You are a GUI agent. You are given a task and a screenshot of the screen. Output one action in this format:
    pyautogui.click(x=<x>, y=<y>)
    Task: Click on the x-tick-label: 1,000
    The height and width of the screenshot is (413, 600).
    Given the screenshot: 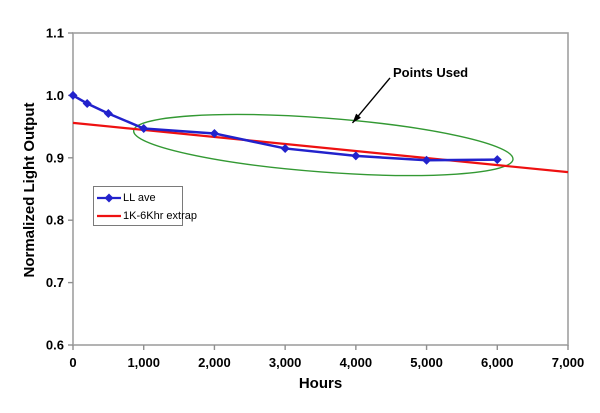 What is the action you would take?
    pyautogui.click(x=143, y=362)
    